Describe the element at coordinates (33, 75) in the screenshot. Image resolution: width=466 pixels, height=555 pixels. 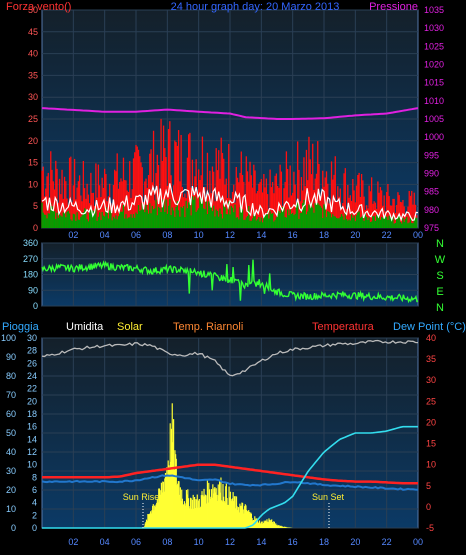
I see `wind-tick-label: 35` at that location.